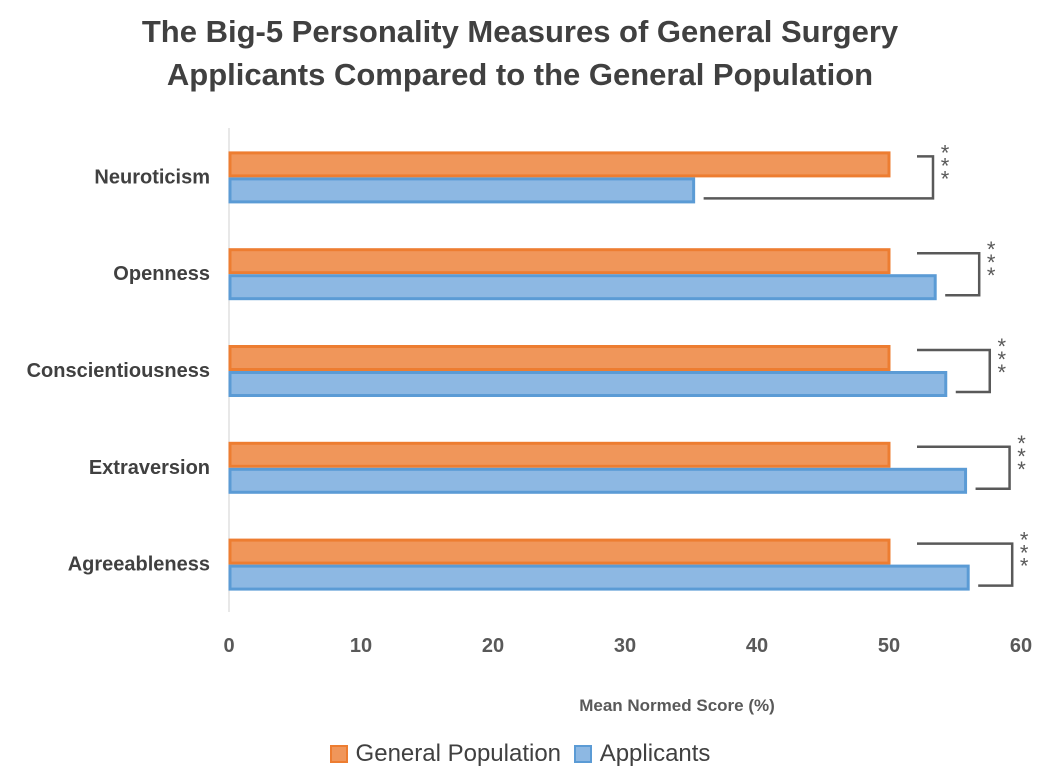 This screenshot has width=1040, height=776. What do you see at coordinates (458, 753) in the screenshot?
I see `legend-label-general-population: General Population` at bounding box center [458, 753].